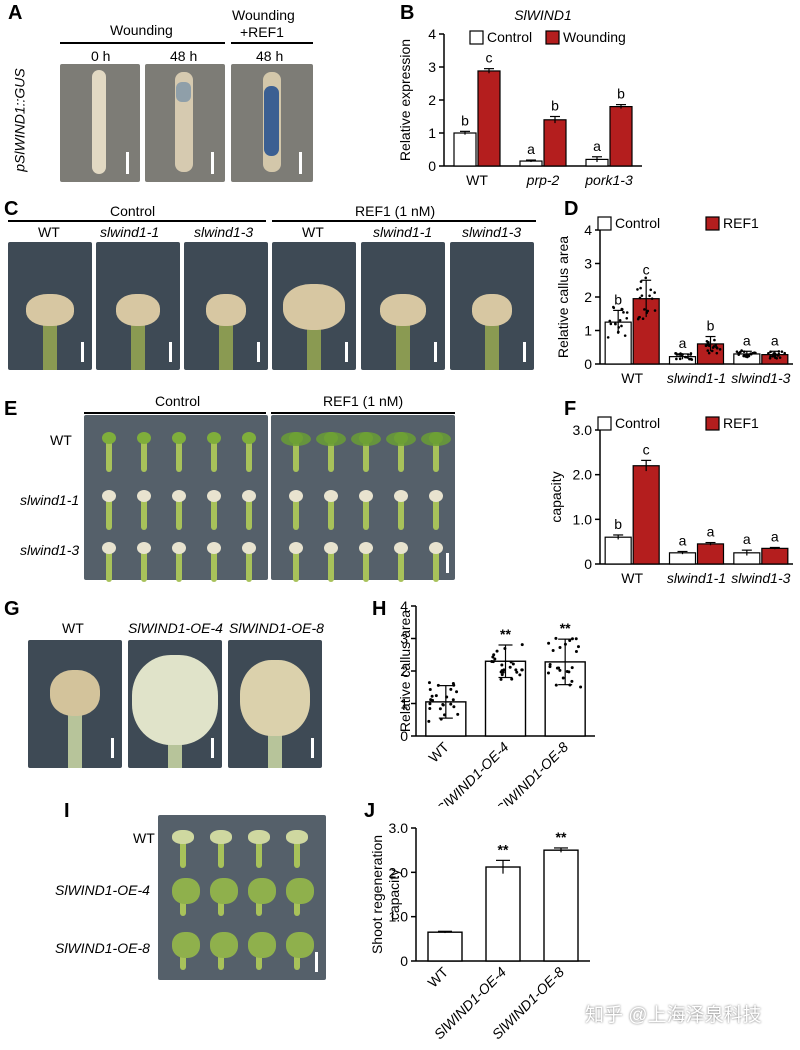 The width and height of the screenshot is (800, 1050). Describe the element at coordinates (760, 578) in the screenshot. I see `f-x-tick-label-2: slwind1-3` at that location.